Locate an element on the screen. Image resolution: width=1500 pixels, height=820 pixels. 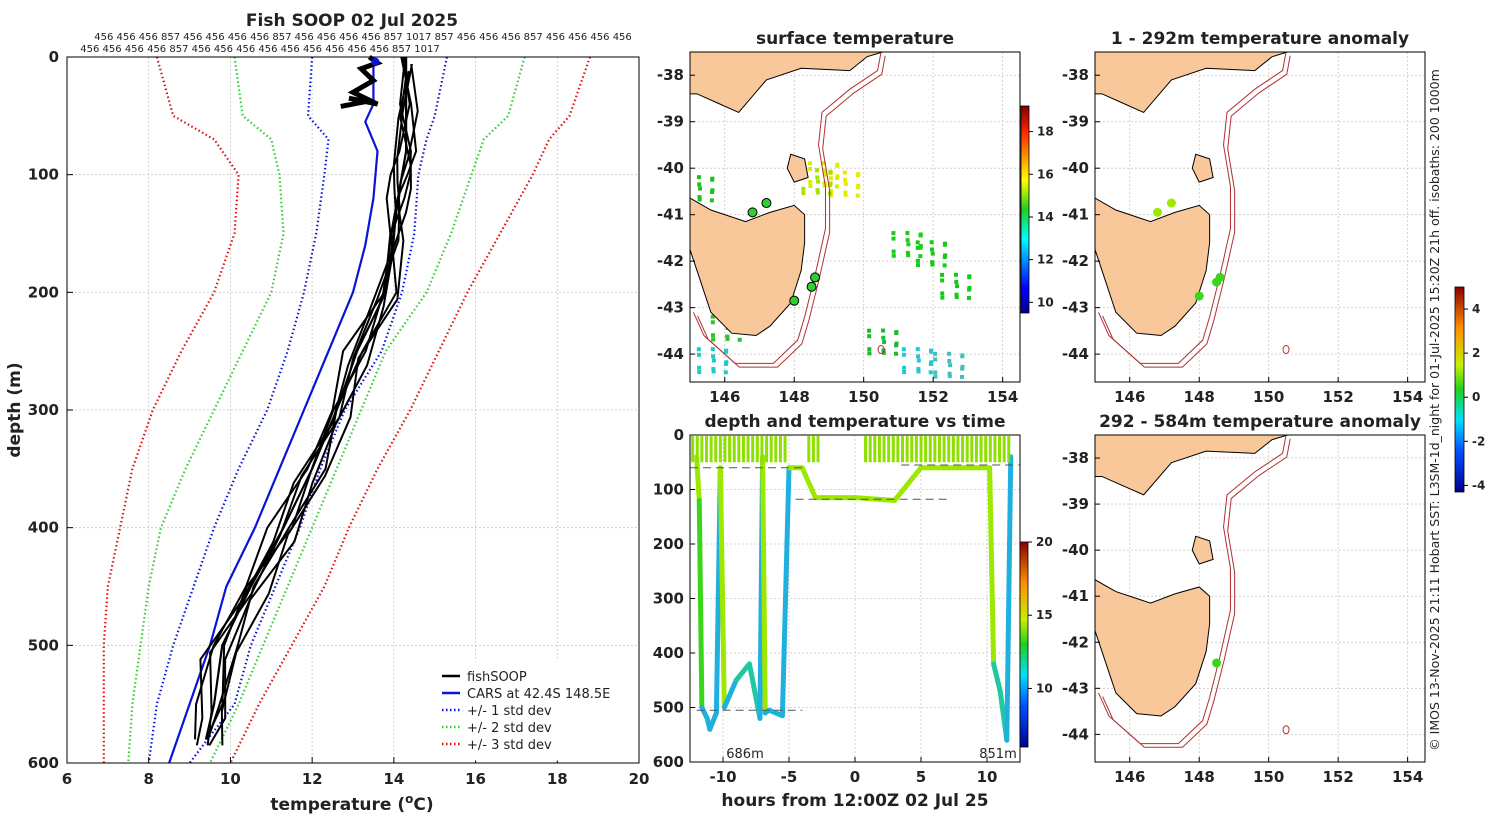
time-y-tick-label: 100 is located at coordinates (668, 490).